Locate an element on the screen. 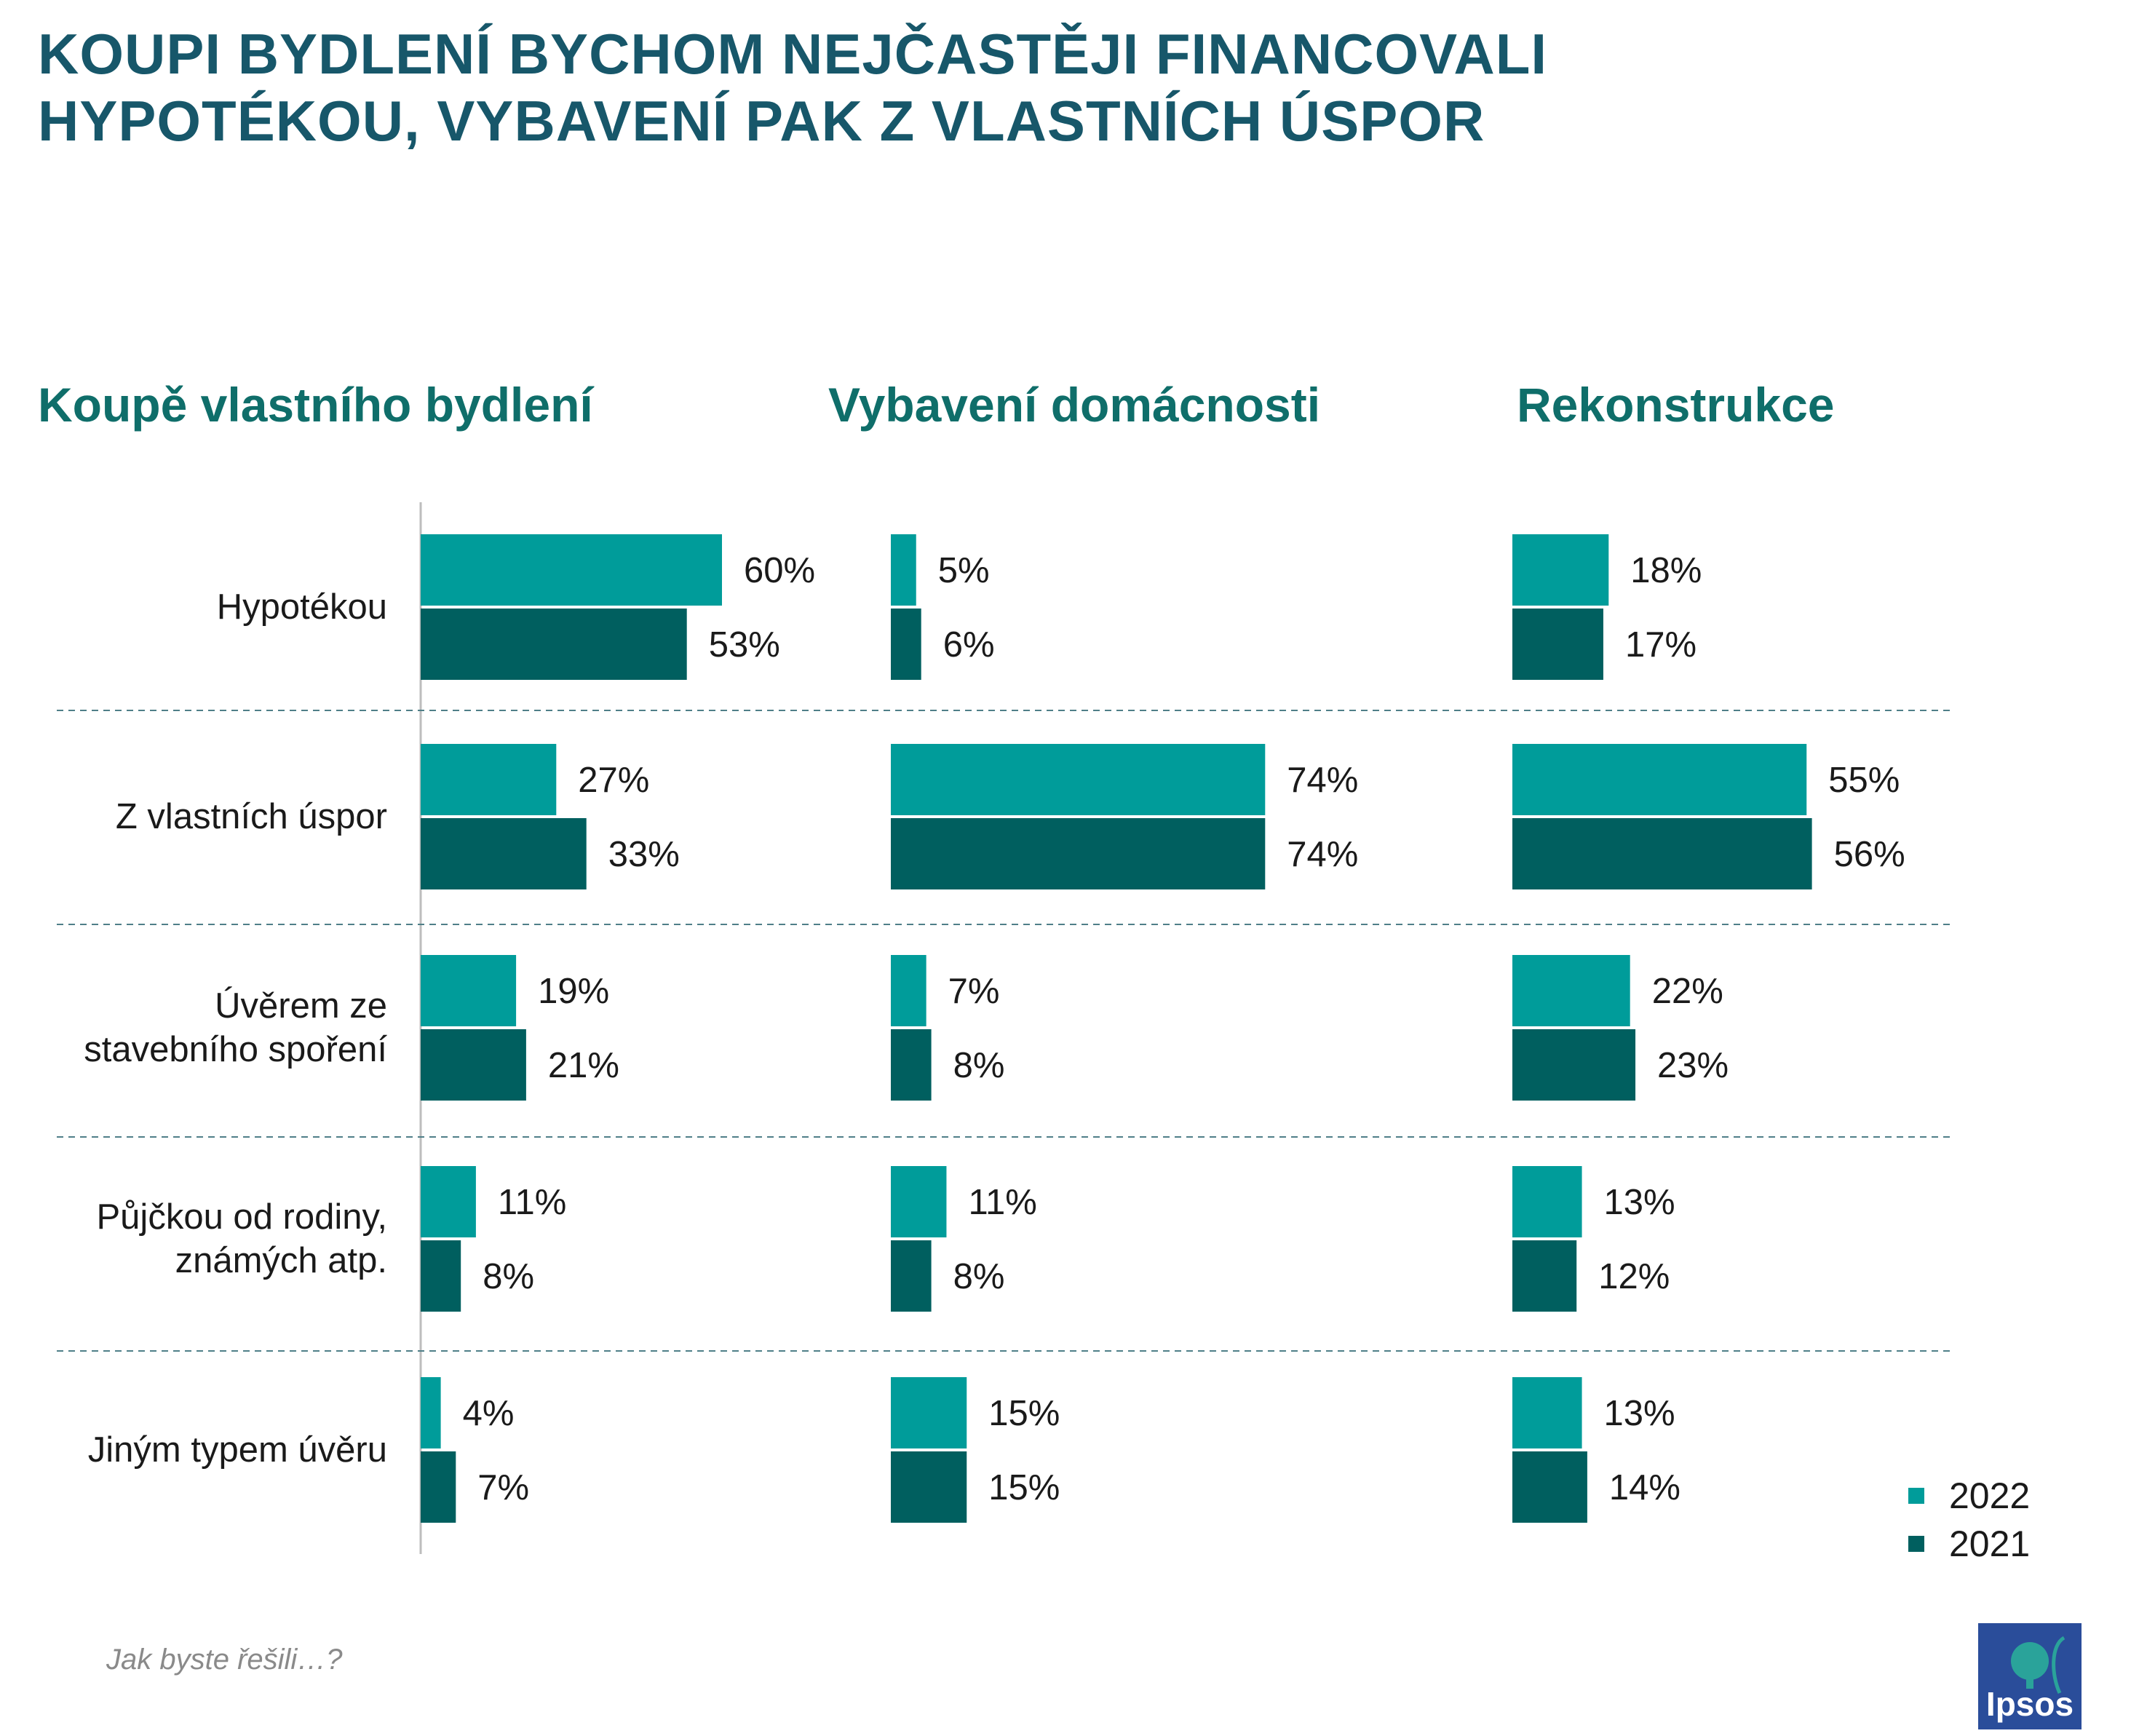  tree-face-icon is located at coordinates (2038, 1665).